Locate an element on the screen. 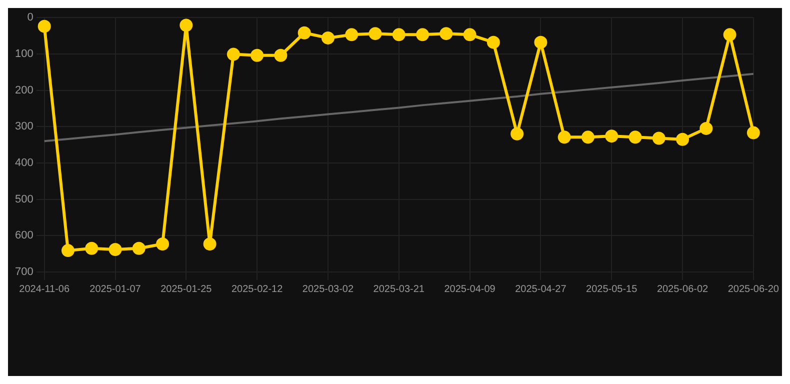  y-tick-label: 600 is located at coordinates (24, 236).